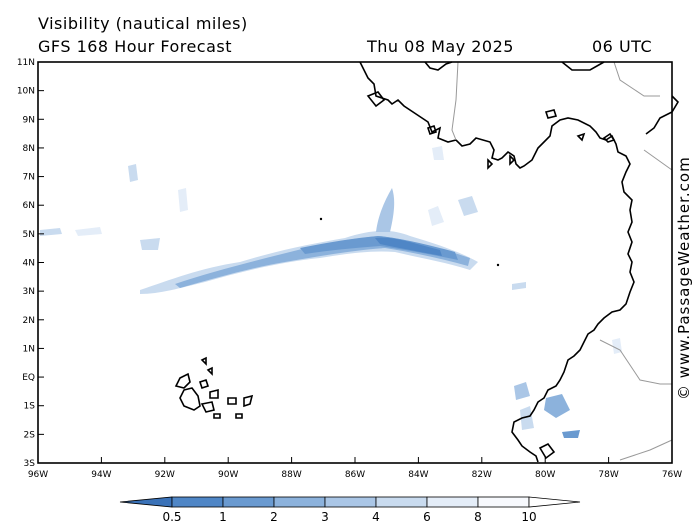 The image size is (700, 525). Describe the element at coordinates (30, 435) in the screenshot. I see `lat-tick-label: 2S` at that location.